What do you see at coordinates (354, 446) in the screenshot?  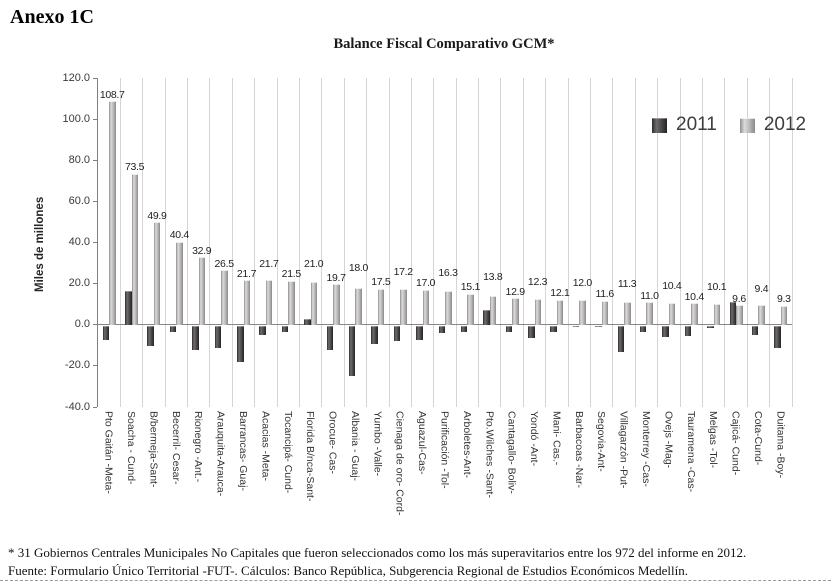 I see `x-category-label: Albania - Guaj-` at bounding box center [354, 446].